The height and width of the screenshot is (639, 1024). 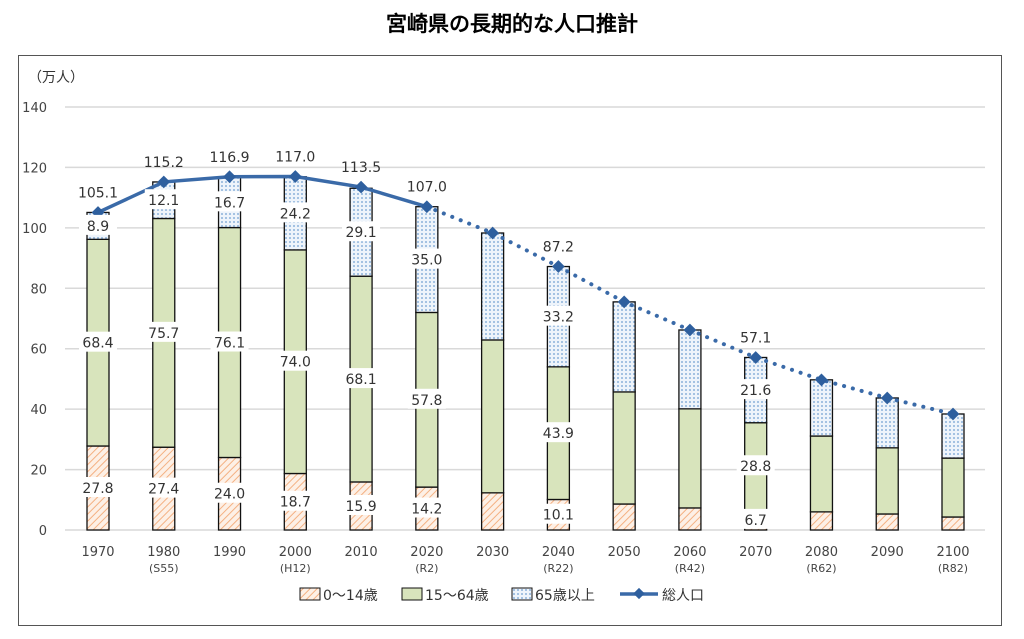 I want to click on data-label: 43.9, so click(x=558, y=434).